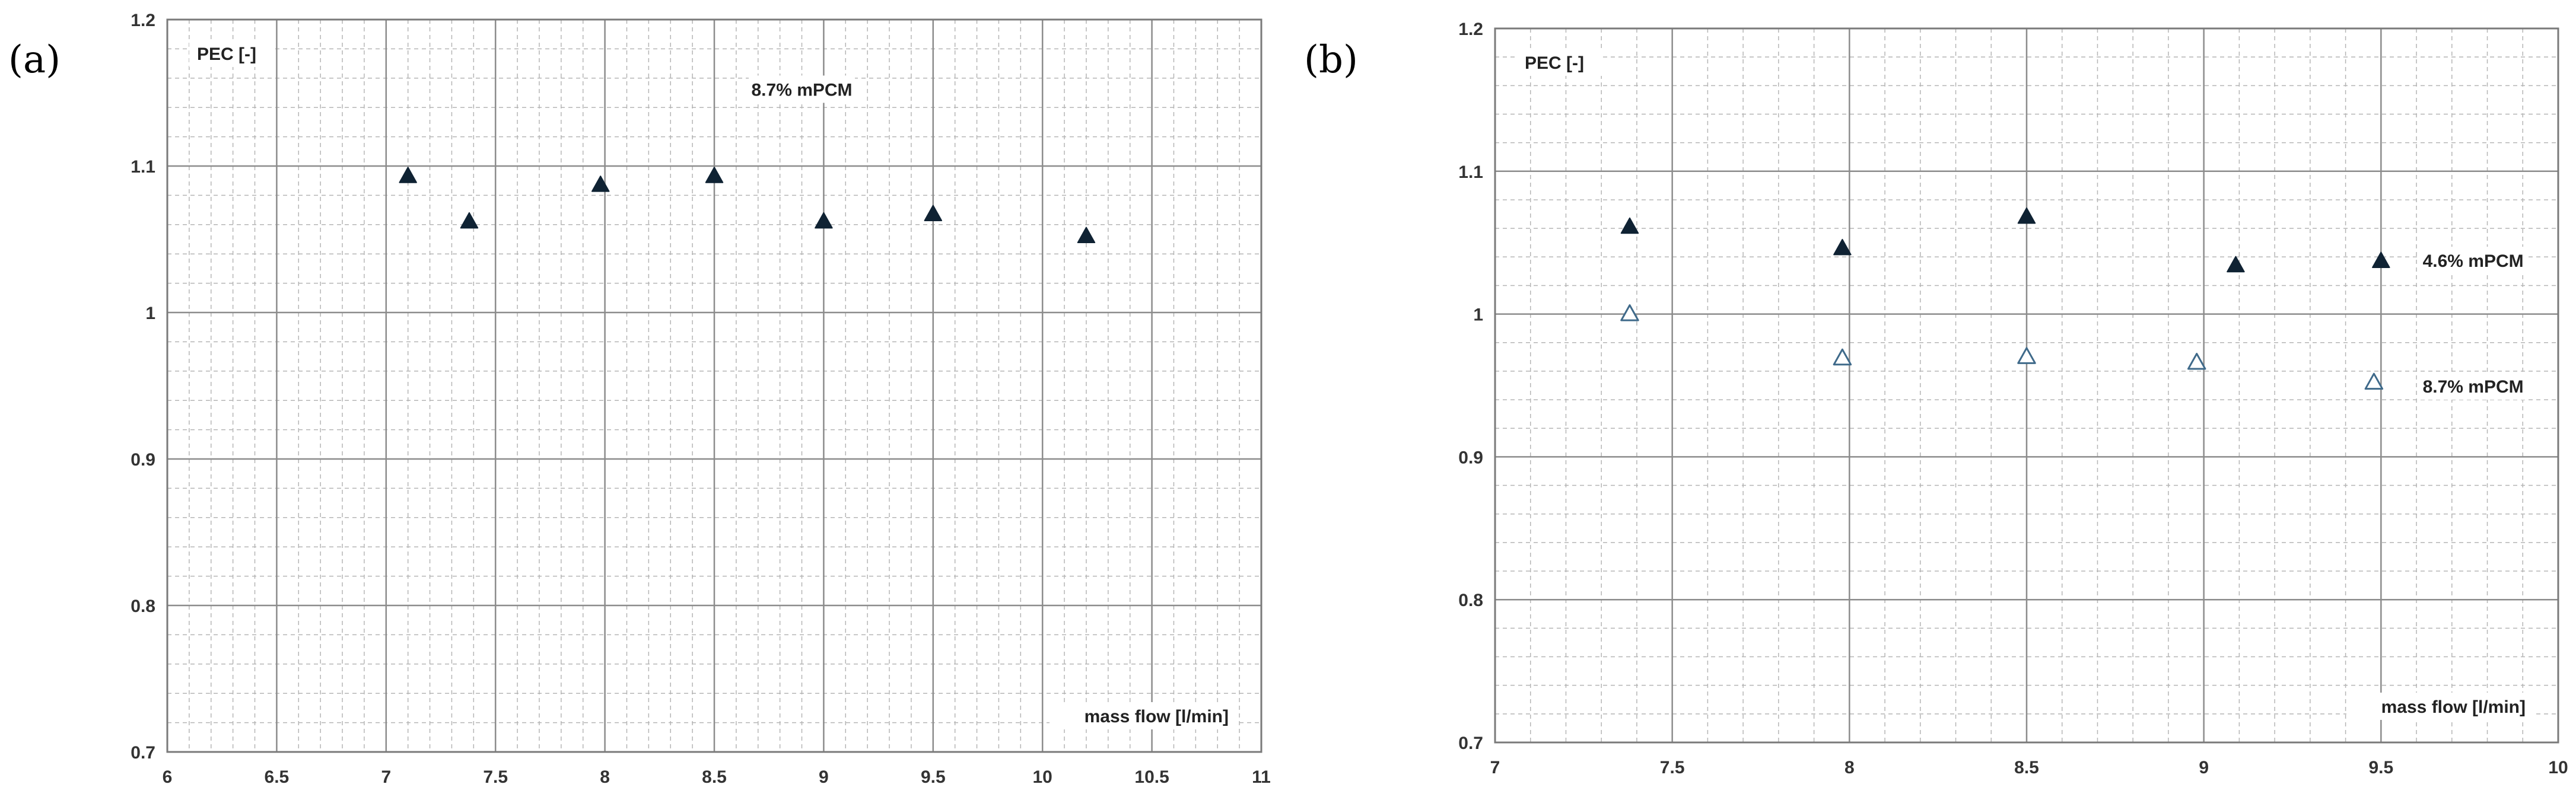  What do you see at coordinates (1331, 60) in the screenshot?
I see `panel-label-b: (b)` at bounding box center [1331, 60].